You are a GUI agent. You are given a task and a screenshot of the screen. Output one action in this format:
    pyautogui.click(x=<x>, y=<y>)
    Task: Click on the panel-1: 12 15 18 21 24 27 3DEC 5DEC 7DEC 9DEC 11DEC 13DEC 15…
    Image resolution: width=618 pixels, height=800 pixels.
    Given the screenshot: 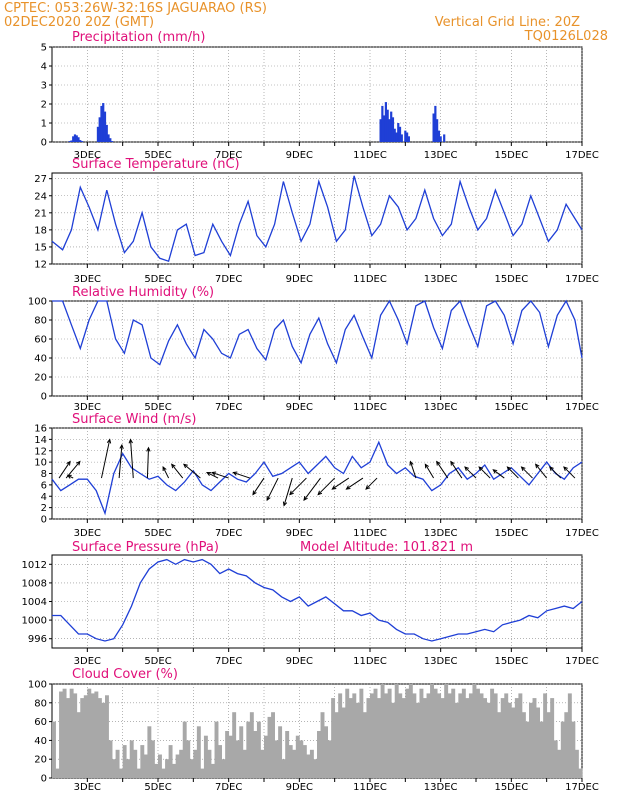 What is the action you would take?
    pyautogui.click(x=316, y=221)
    